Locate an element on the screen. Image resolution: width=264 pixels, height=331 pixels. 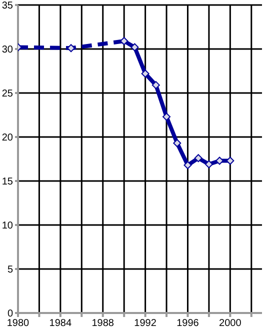
x-tick-label: 1992 is located at coordinates (145, 324).